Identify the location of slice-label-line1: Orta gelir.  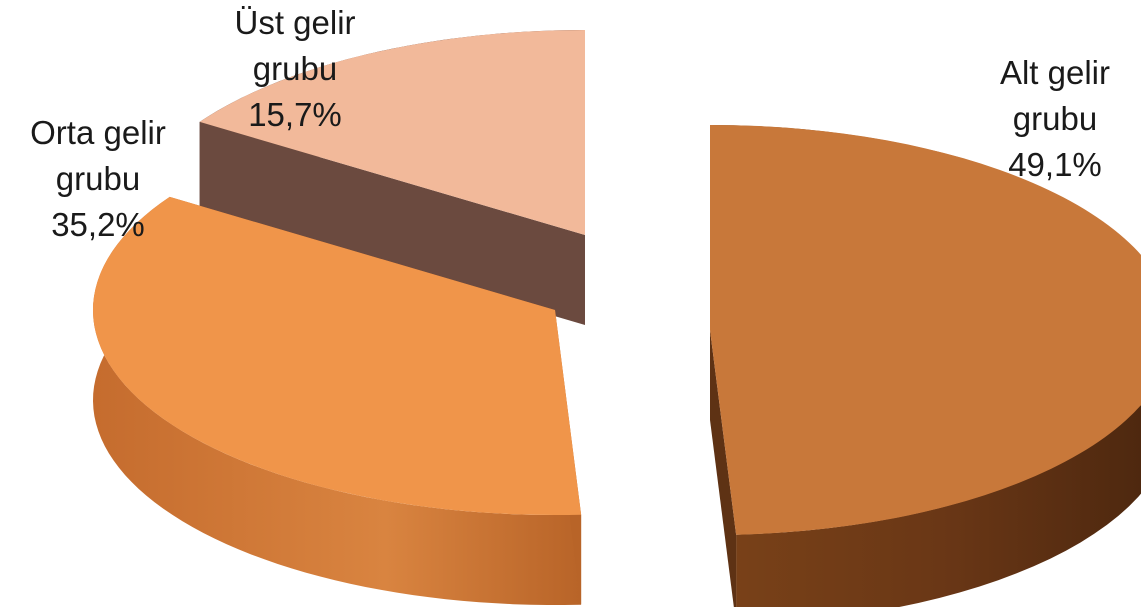
(98, 132).